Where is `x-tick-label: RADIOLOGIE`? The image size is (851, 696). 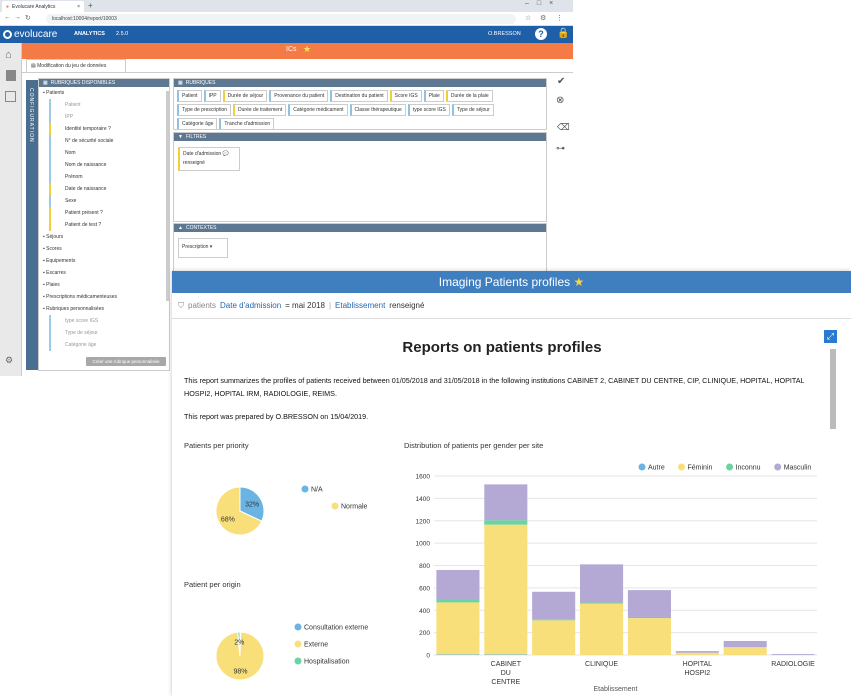
x-tick-label: RADIOLOGIE is located at coordinates (793, 664).